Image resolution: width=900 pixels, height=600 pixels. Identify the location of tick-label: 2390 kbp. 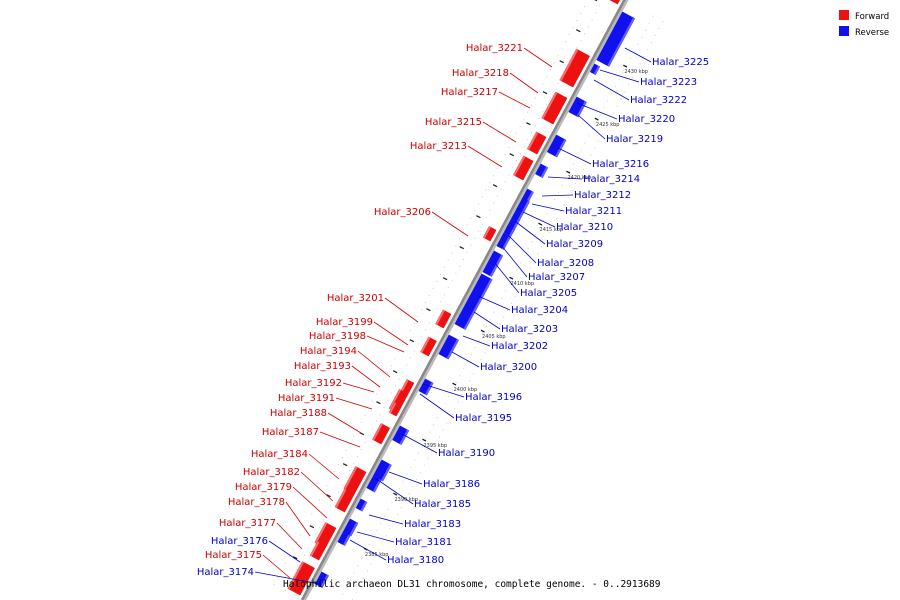
(406, 500).